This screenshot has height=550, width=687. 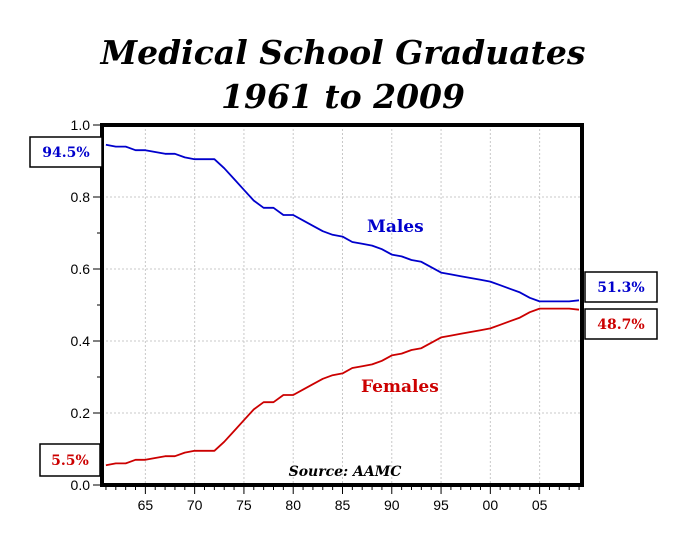 What do you see at coordinates (293, 505) in the screenshot?
I see `x-tick-label: 80` at bounding box center [293, 505].